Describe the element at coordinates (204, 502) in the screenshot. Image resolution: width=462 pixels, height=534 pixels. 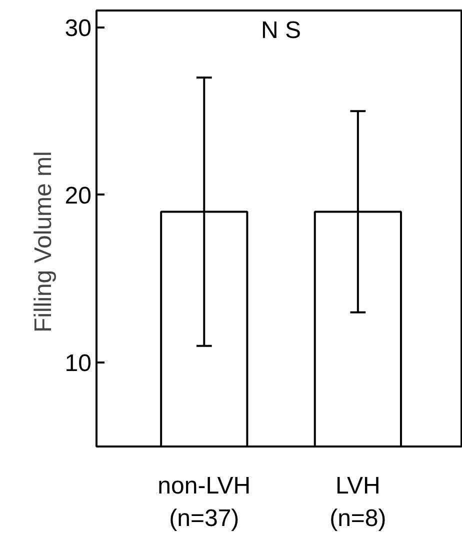
I see `x-tick-label: non-LVH (n=37)` at that location.